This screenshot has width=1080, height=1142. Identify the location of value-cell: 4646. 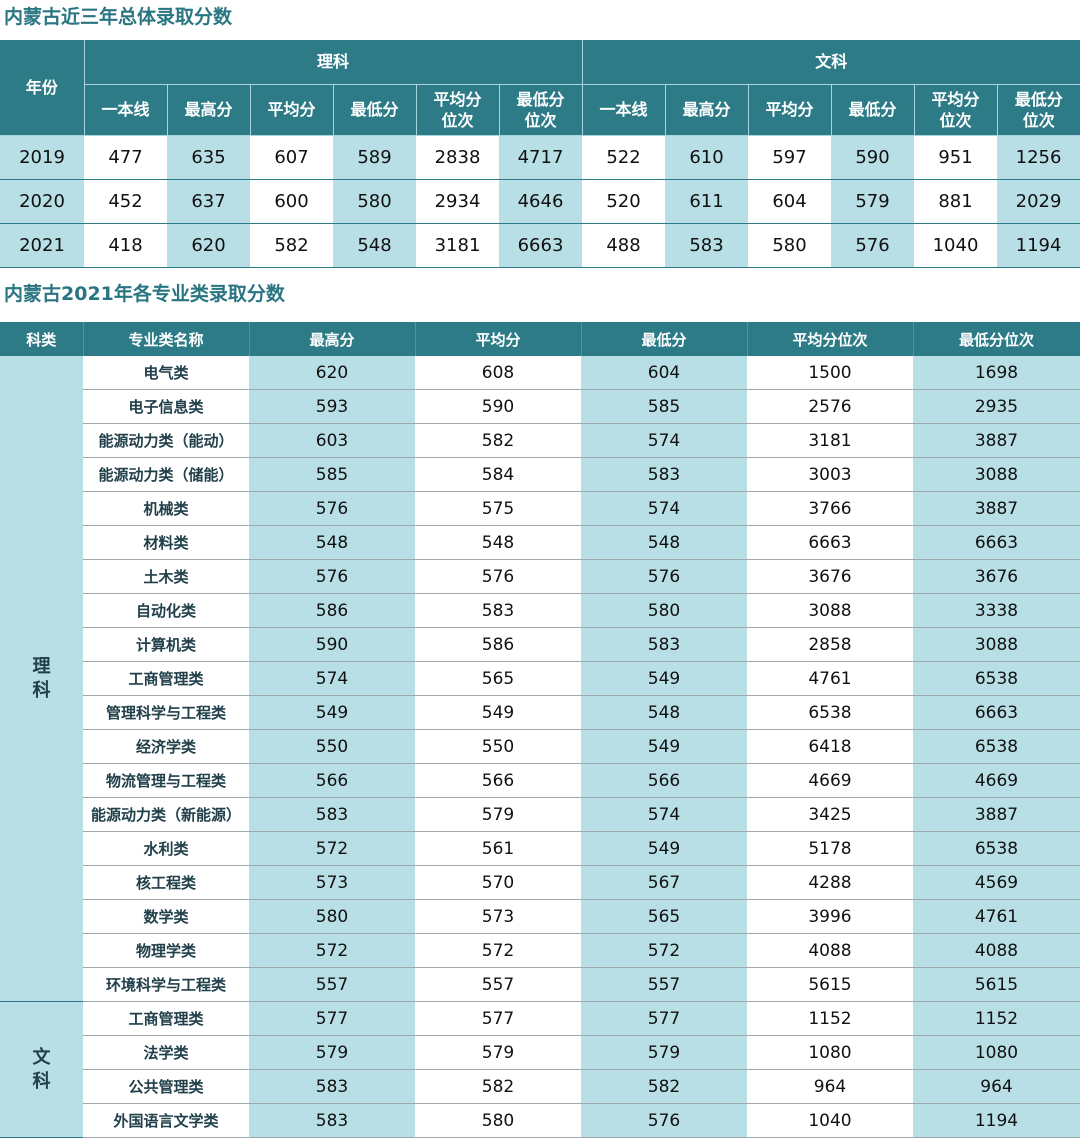
(541, 201).